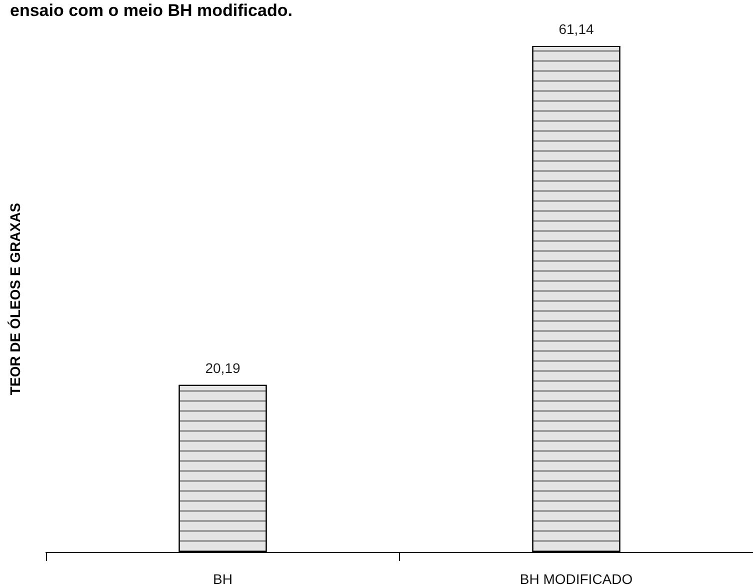  I want to click on y-axis-title: TEOR DE ÓLEOS E GRAXAS, so click(15, 299).